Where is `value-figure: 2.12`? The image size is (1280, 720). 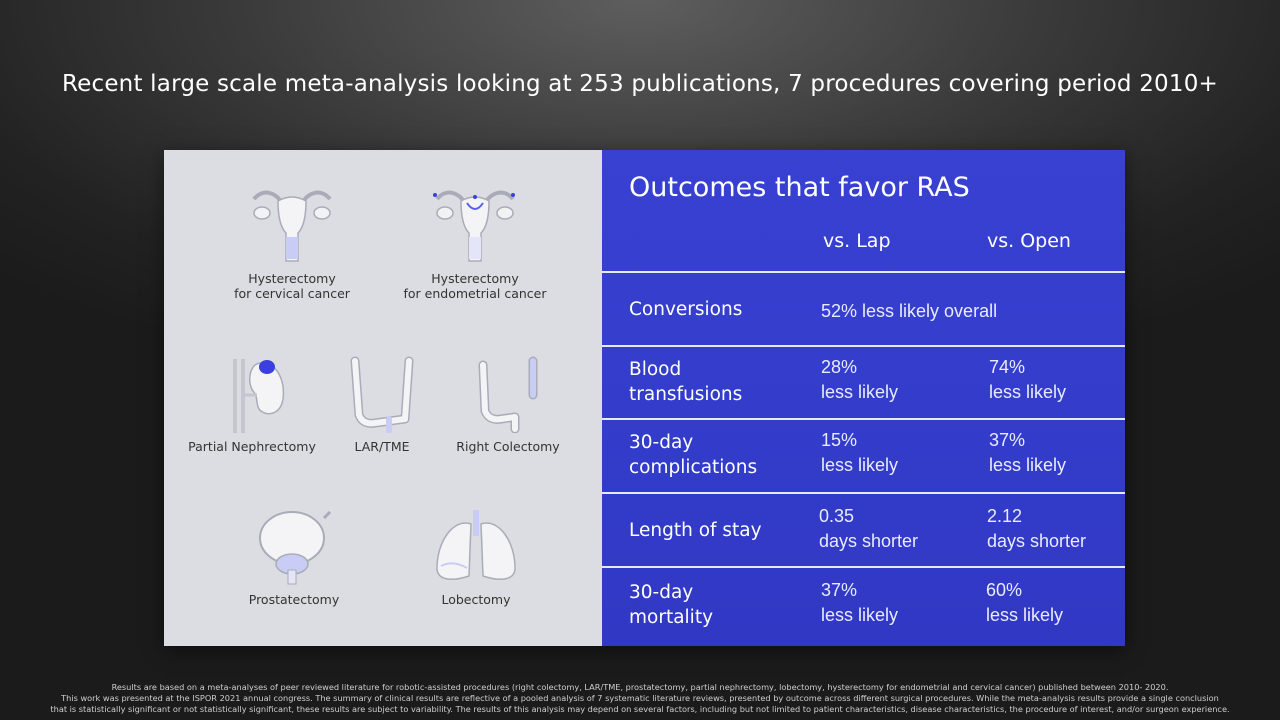 value-figure: 2.12 is located at coordinates (1005, 516).